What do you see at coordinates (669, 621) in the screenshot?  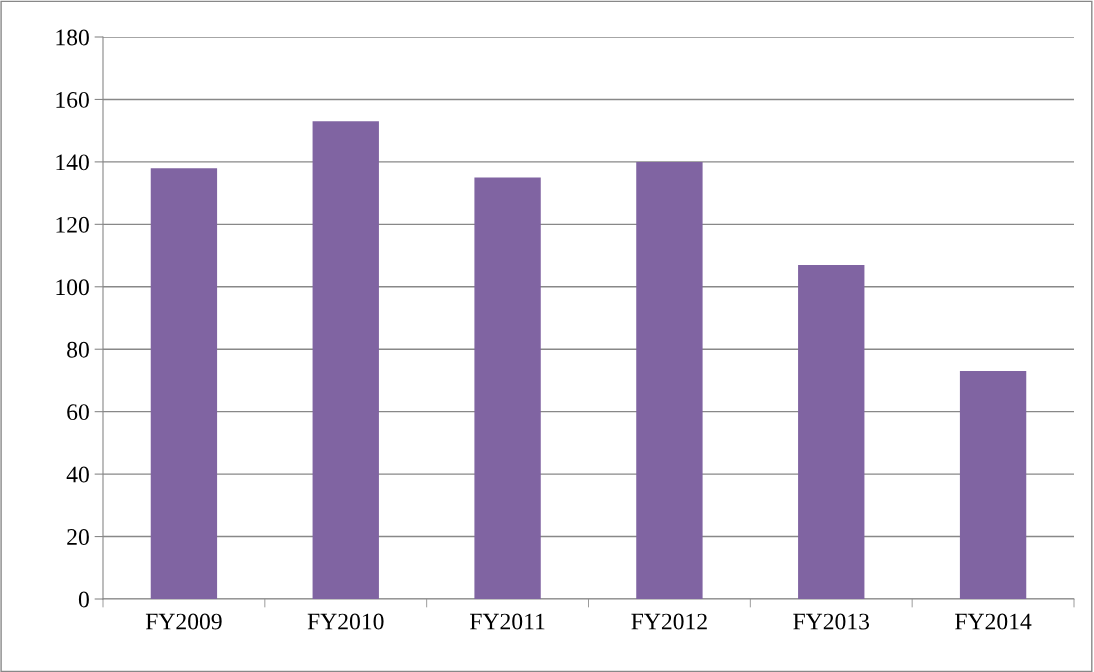 I see `x-tick-label: FY2012` at bounding box center [669, 621].